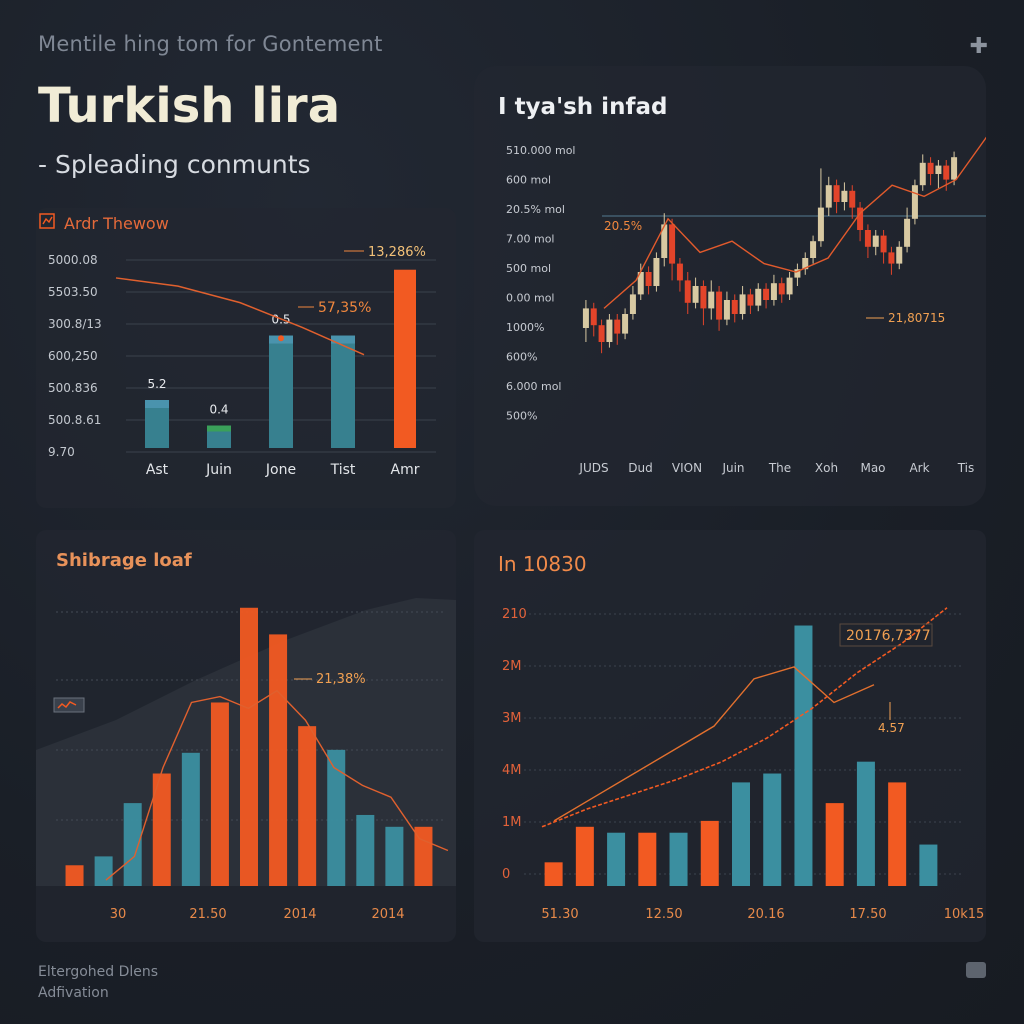 The width and height of the screenshot is (1024, 1024). I want to click on legend-badge-icon, so click(67, 705).